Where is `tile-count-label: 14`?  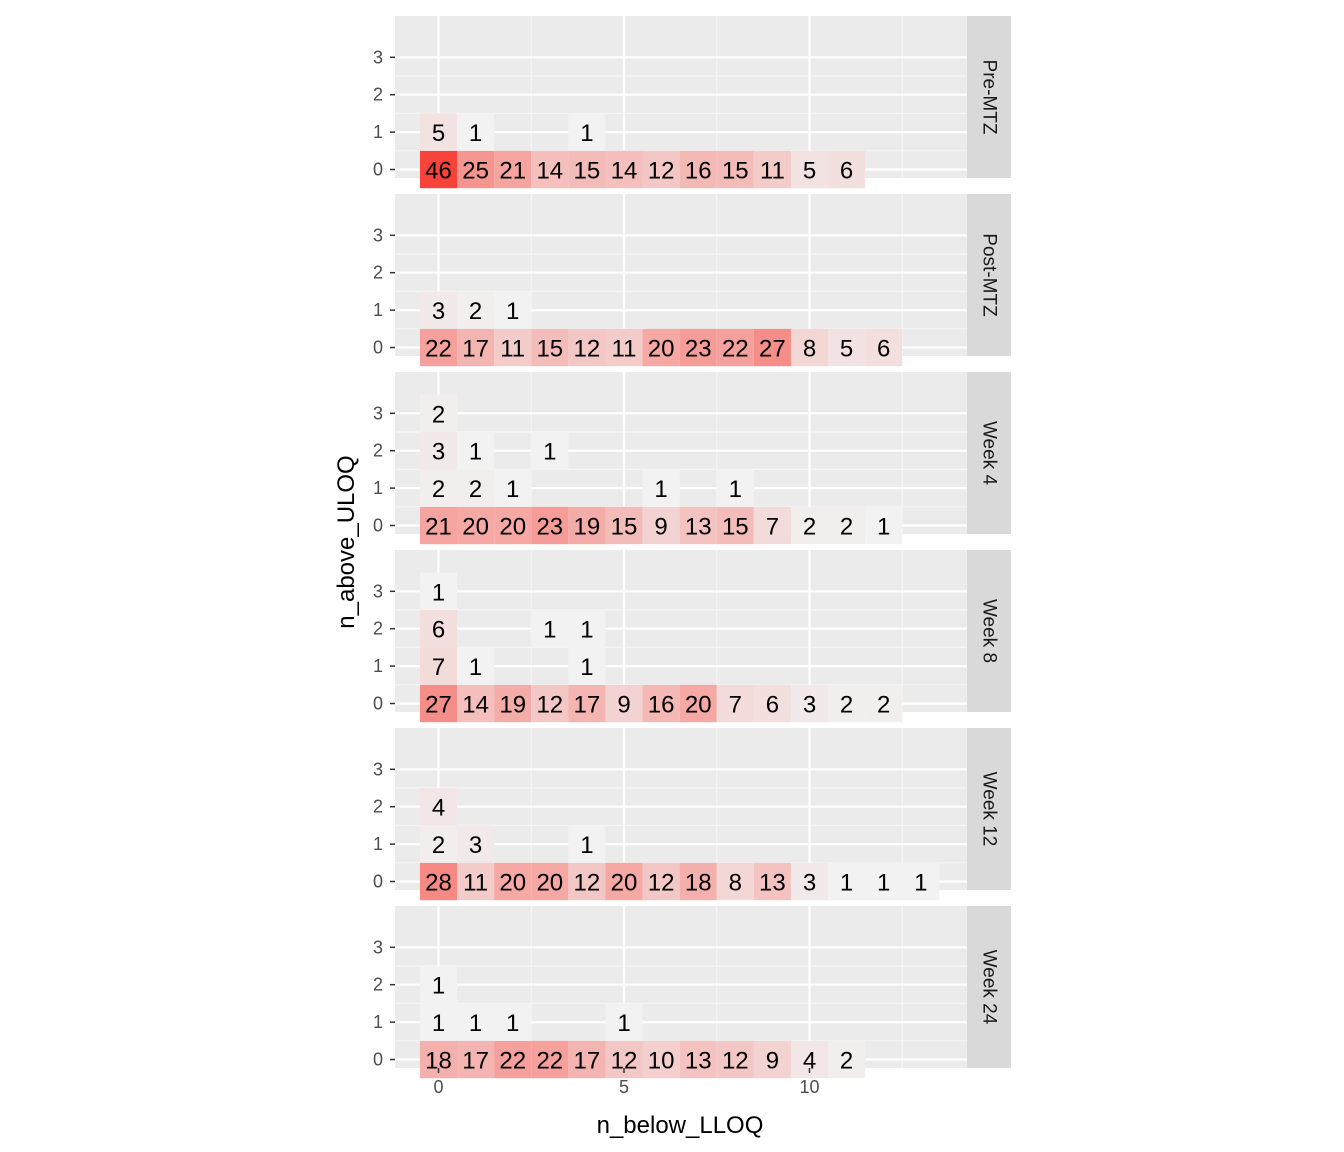 tile-count-label: 14 is located at coordinates (549, 171).